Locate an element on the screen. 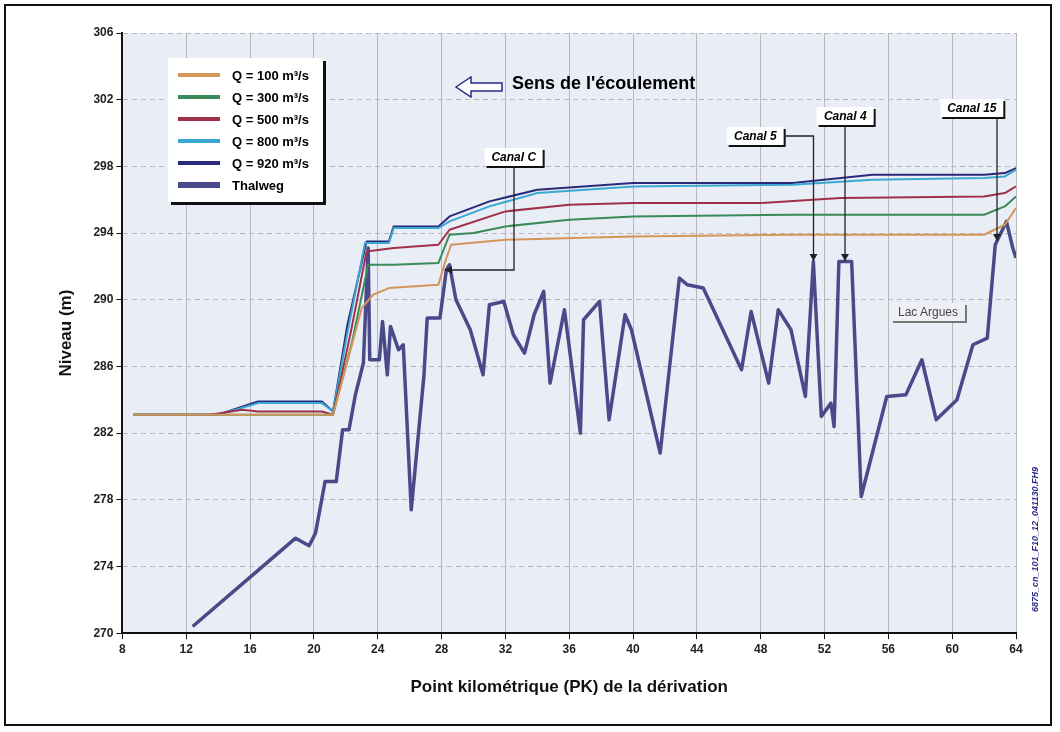 This screenshot has width=1060, height=732. y-tick-label: 274 is located at coordinates (103, 565).